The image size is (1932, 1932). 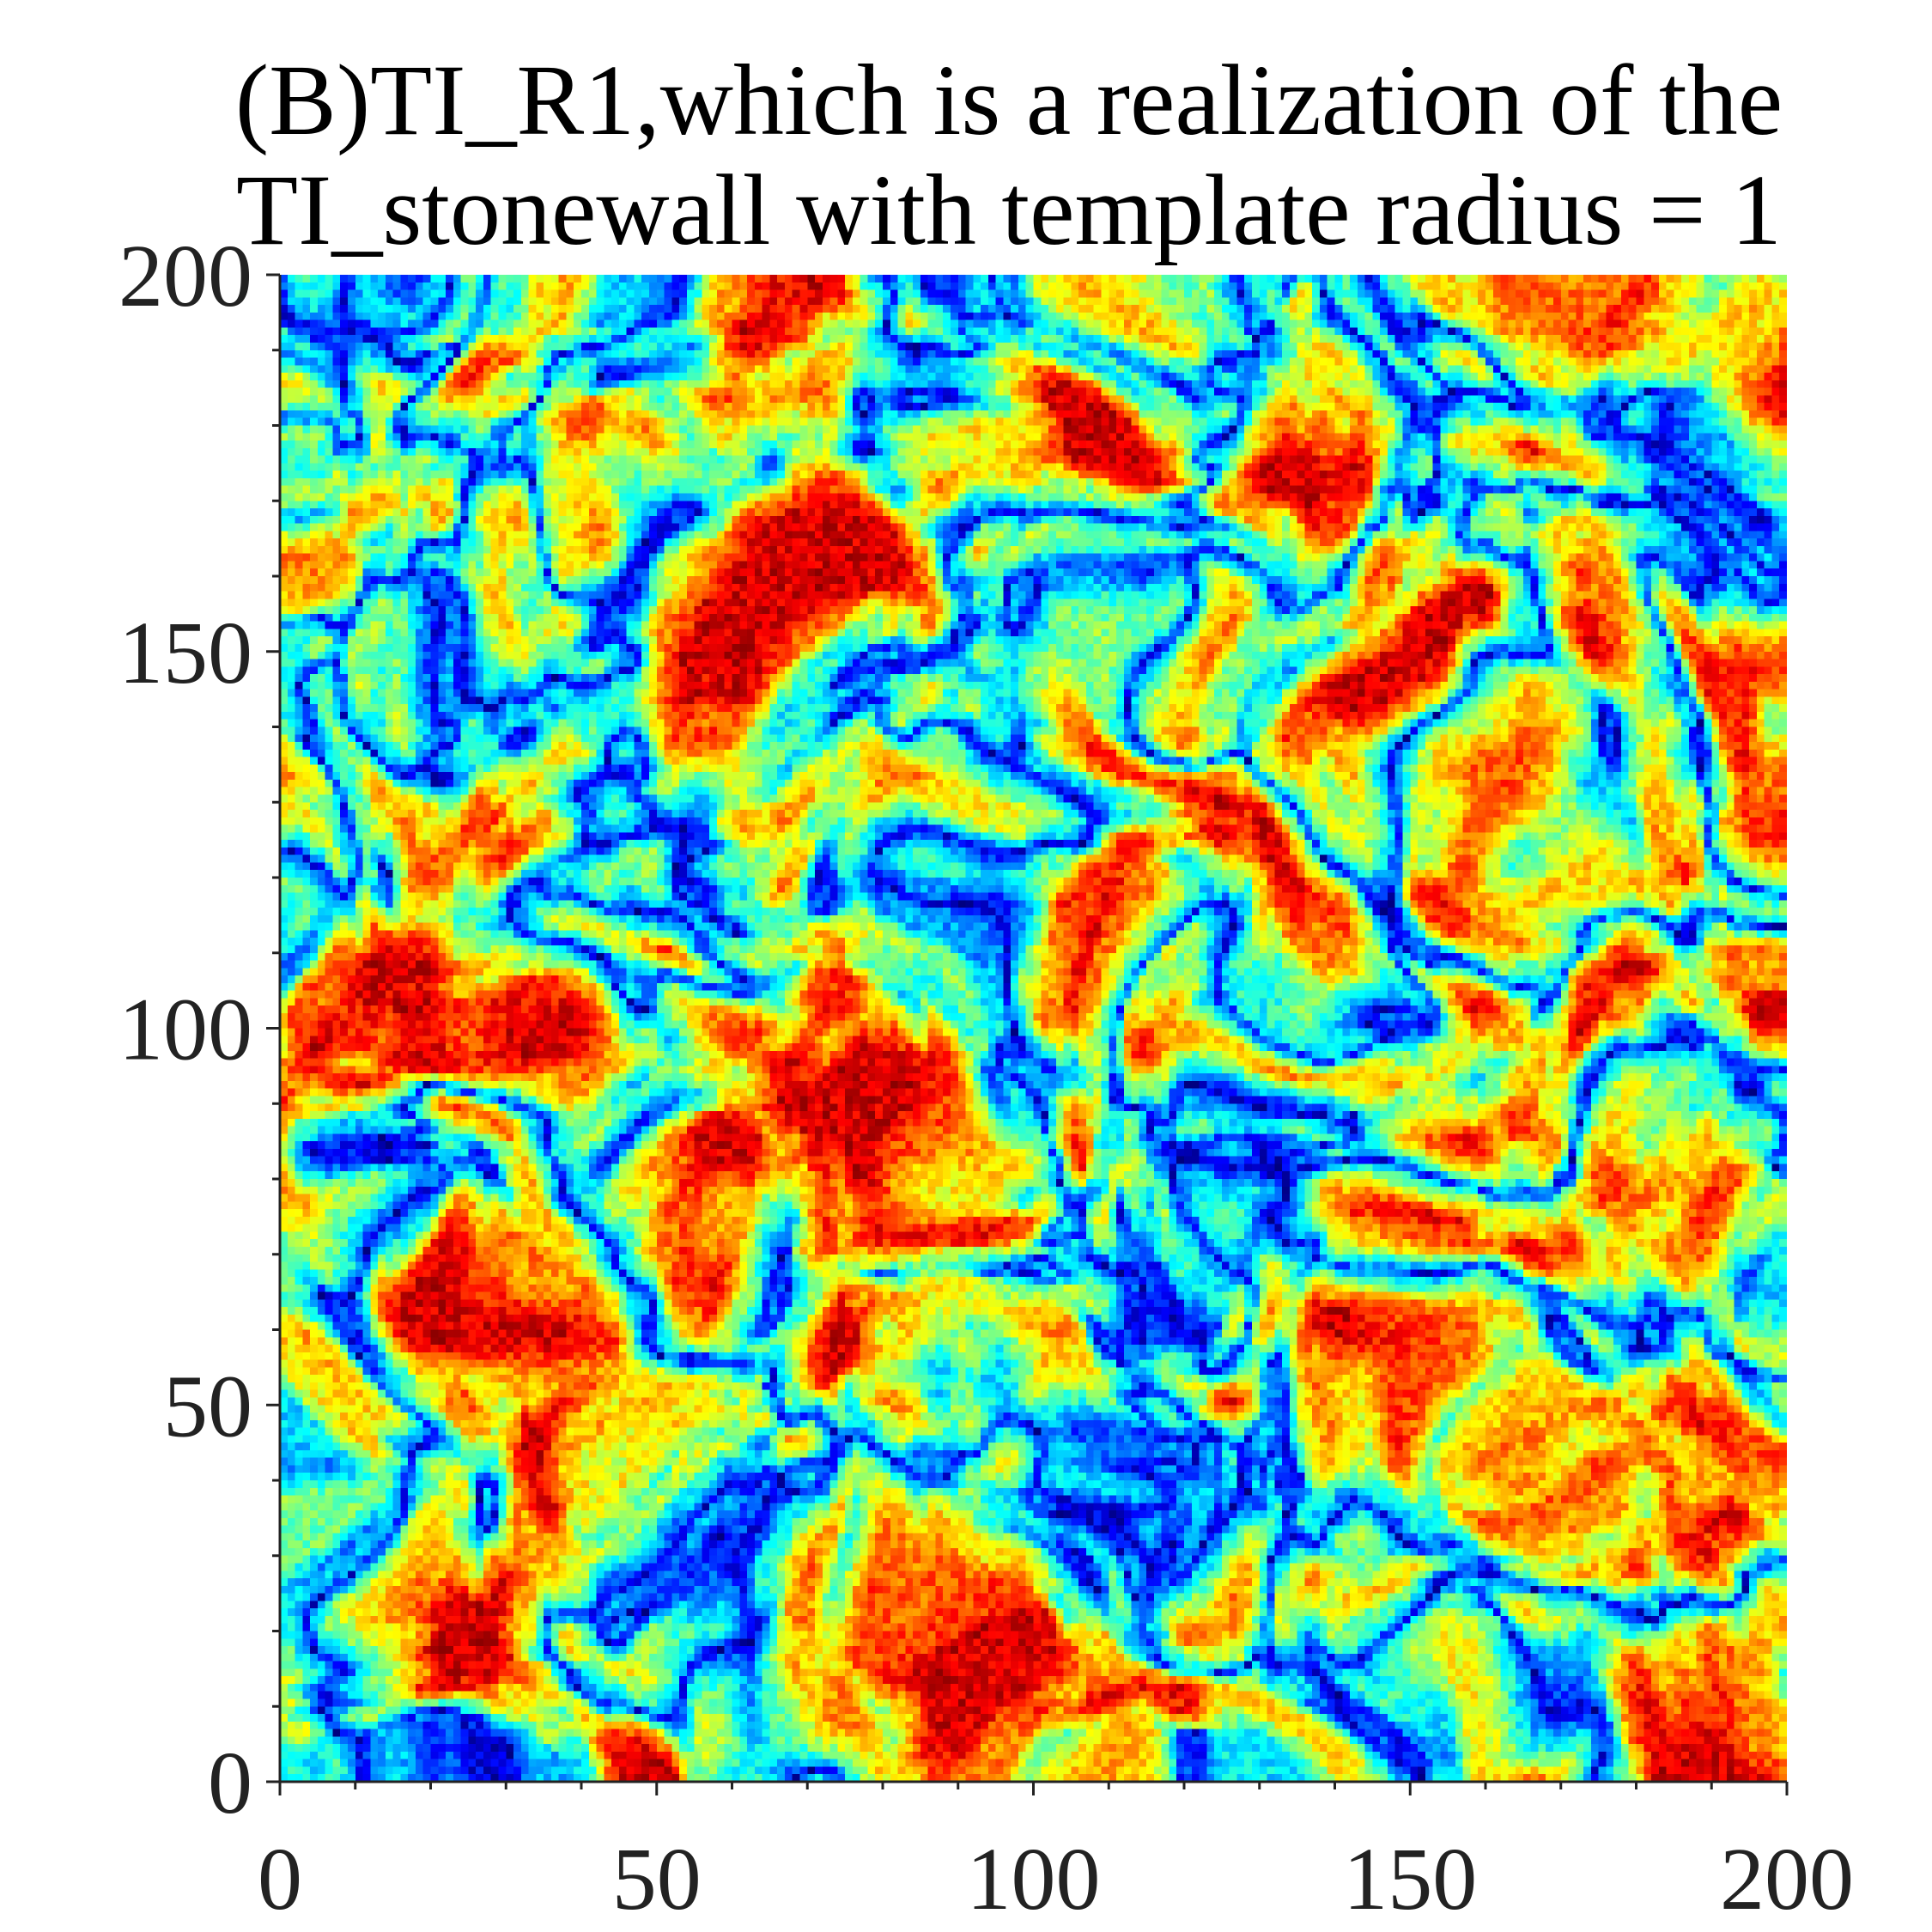 I want to click on x-tick-label: 0, so click(x=280, y=1880).